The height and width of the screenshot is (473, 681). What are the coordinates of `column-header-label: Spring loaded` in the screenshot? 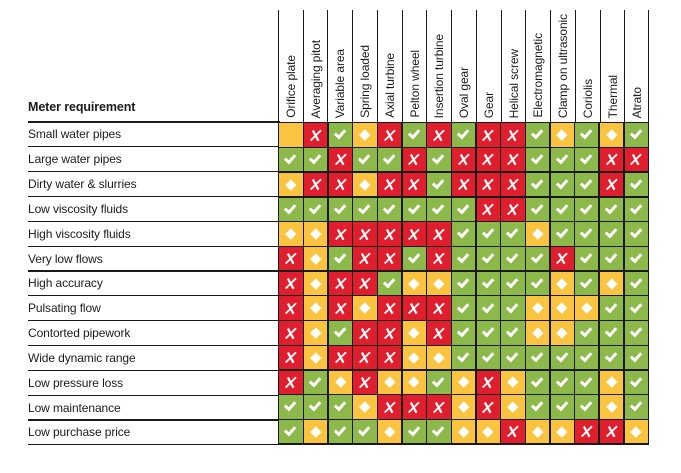 It's located at (365, 81).